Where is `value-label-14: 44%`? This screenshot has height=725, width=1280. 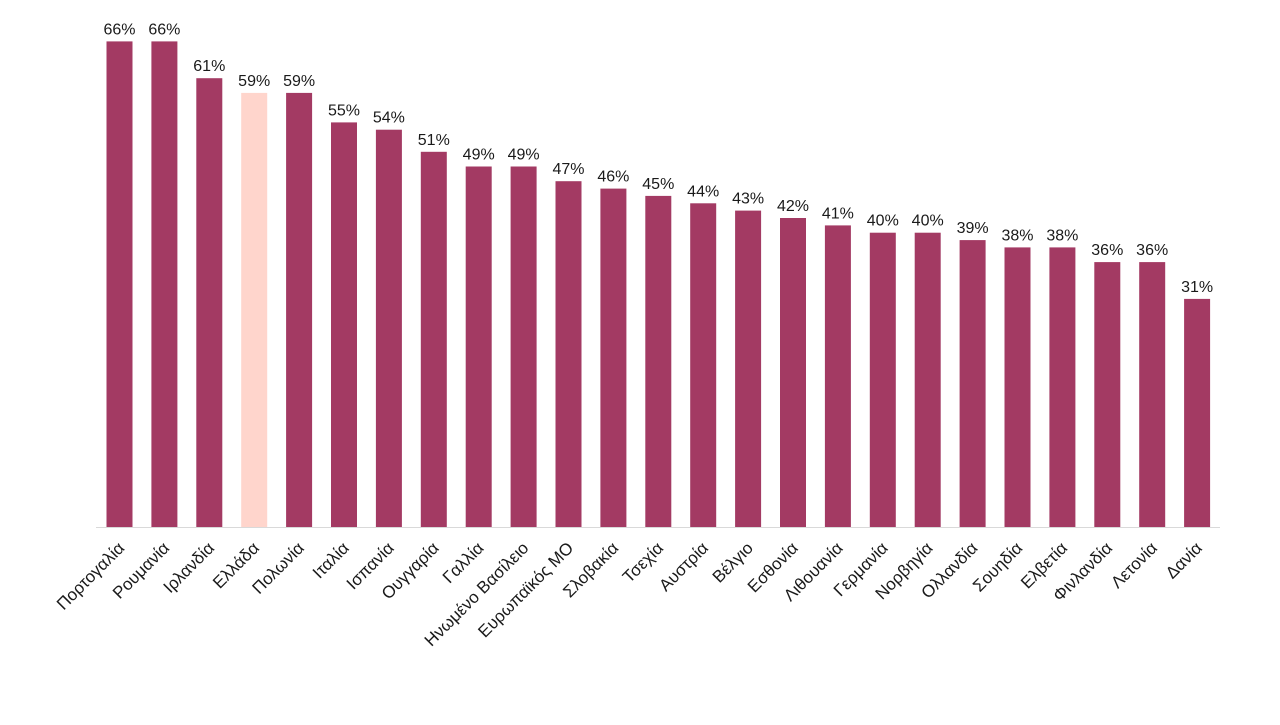
value-label-14: 44% is located at coordinates (703, 191).